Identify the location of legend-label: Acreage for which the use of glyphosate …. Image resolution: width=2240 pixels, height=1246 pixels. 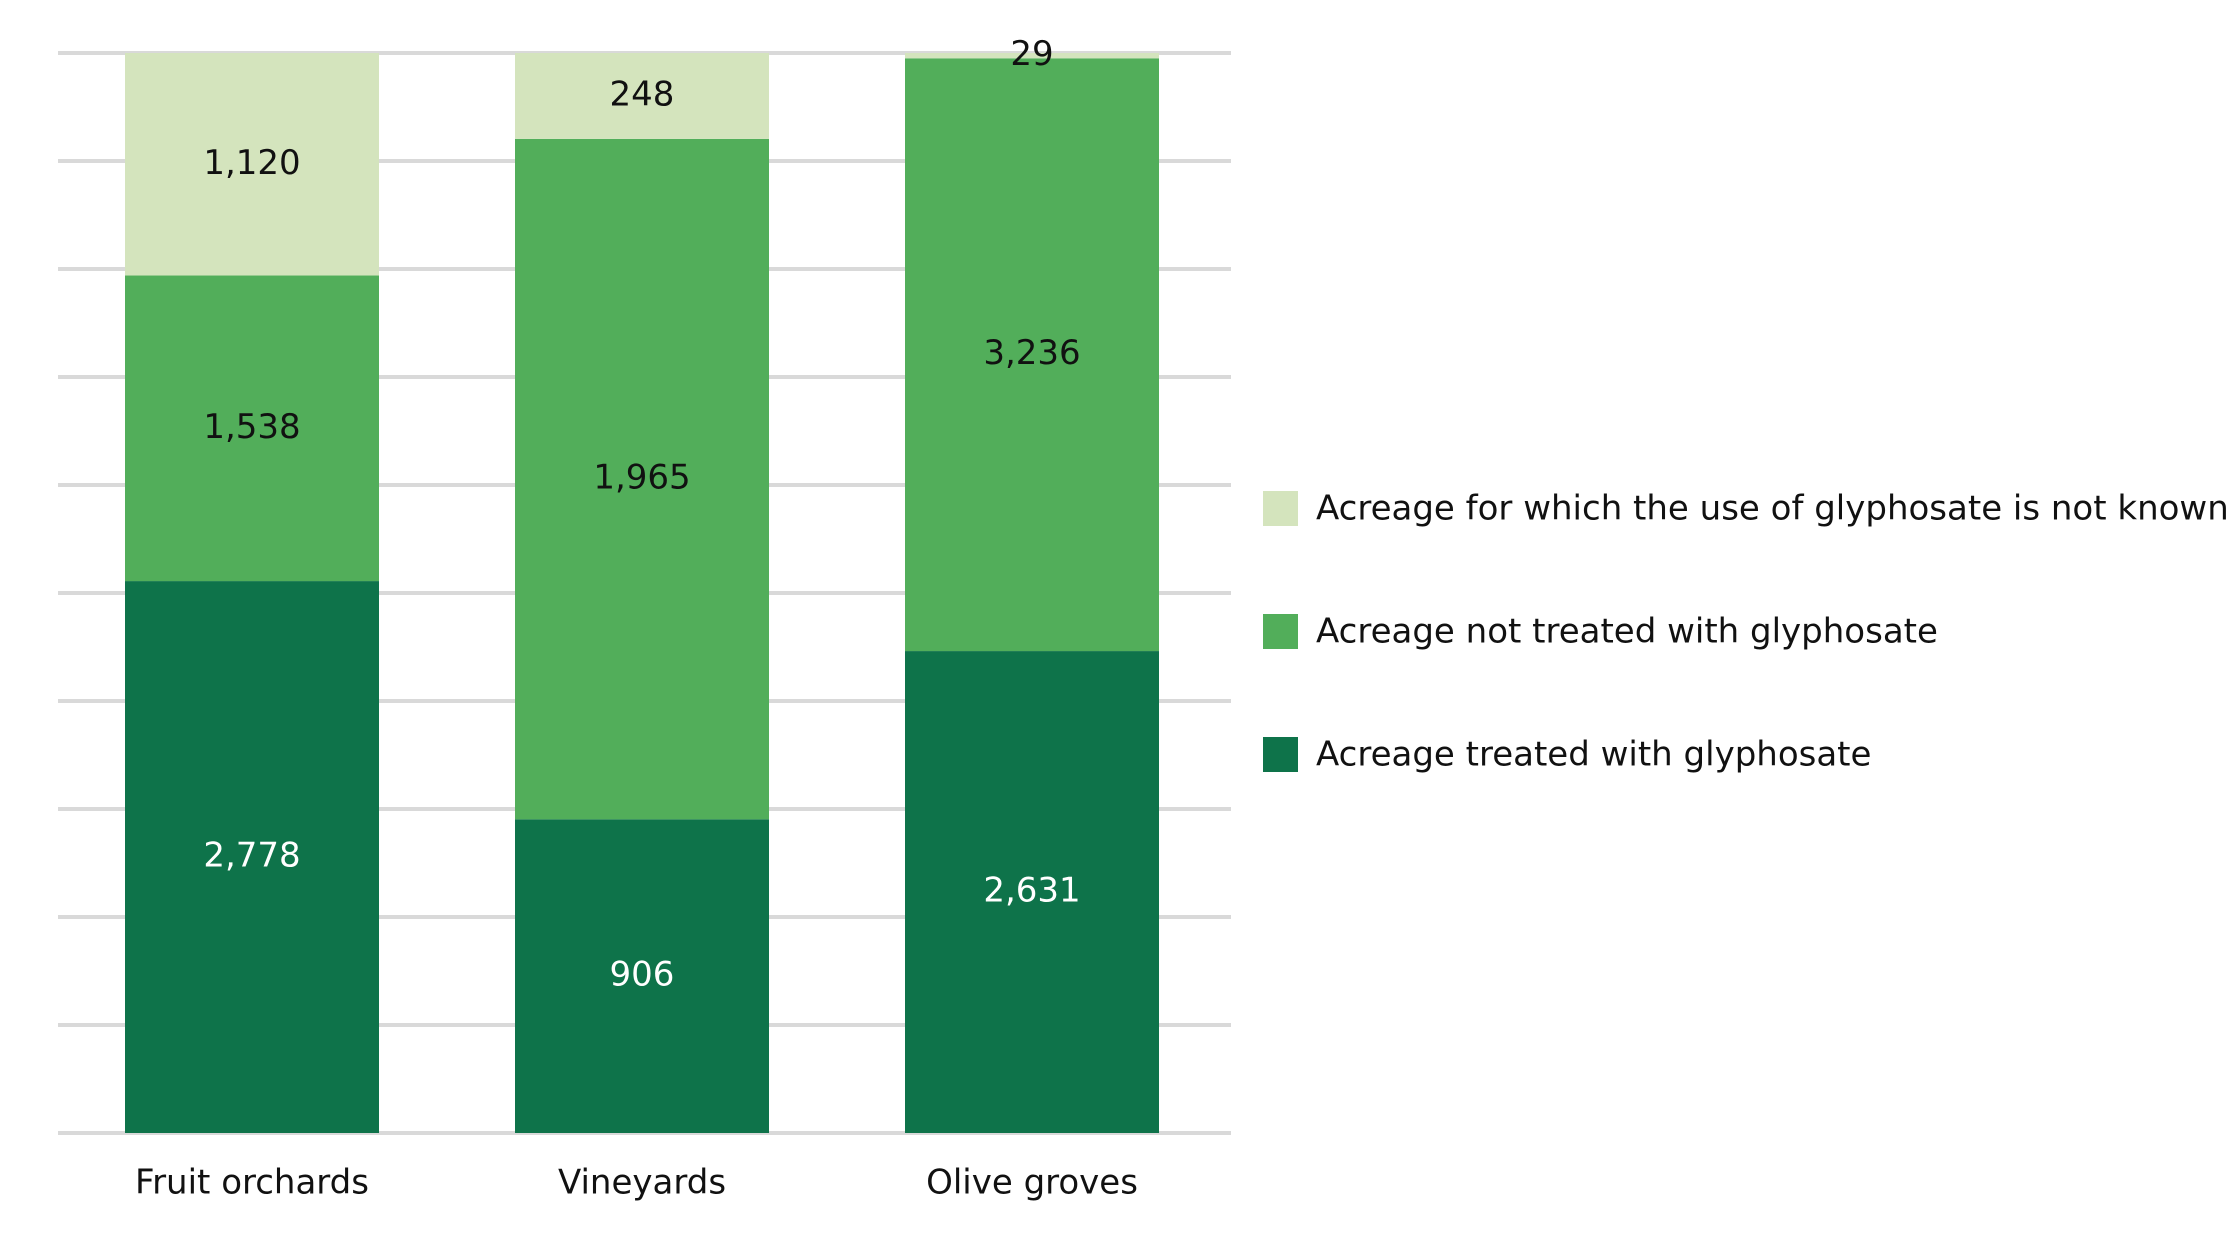
(1772, 509).